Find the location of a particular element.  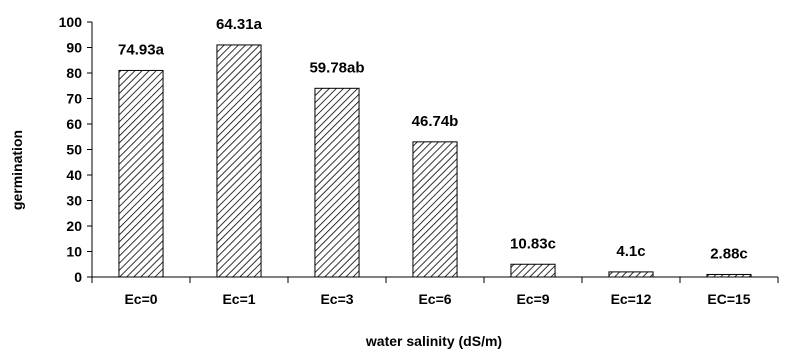

y-tick-label: 20 is located at coordinates (74, 226).